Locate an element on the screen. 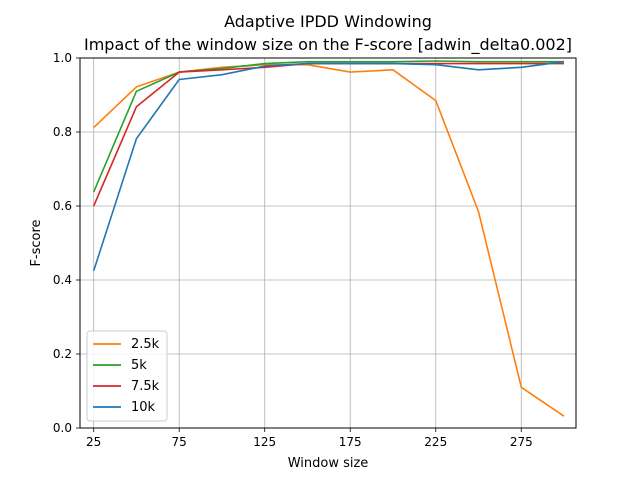 The height and width of the screenshot is (480, 640). legend-label: 7.5k is located at coordinates (145, 386).